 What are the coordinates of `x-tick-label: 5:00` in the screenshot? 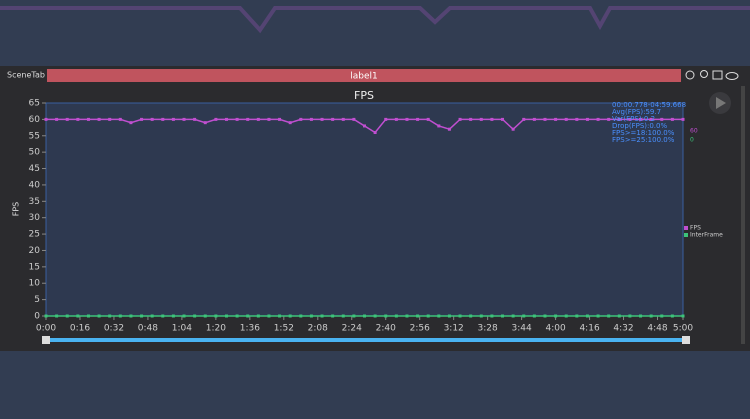 It's located at (683, 329).